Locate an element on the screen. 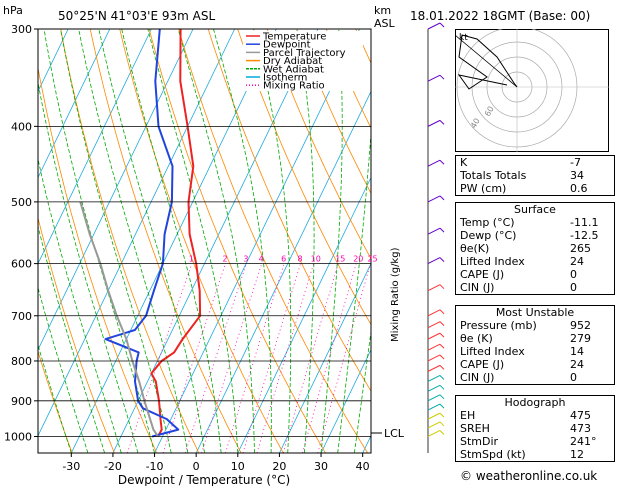  pressure-tick-label: 400 is located at coordinates (21, 126).